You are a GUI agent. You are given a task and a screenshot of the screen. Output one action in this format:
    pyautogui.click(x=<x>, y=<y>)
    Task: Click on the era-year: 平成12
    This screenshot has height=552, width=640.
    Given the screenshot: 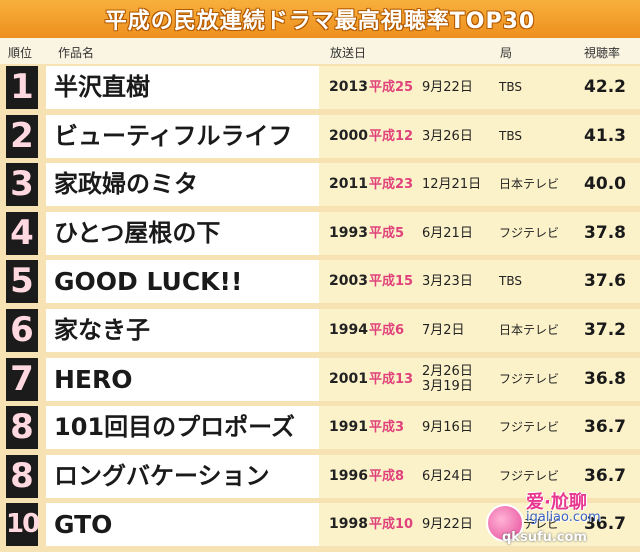 What is the action you would take?
    pyautogui.click(x=391, y=136)
    